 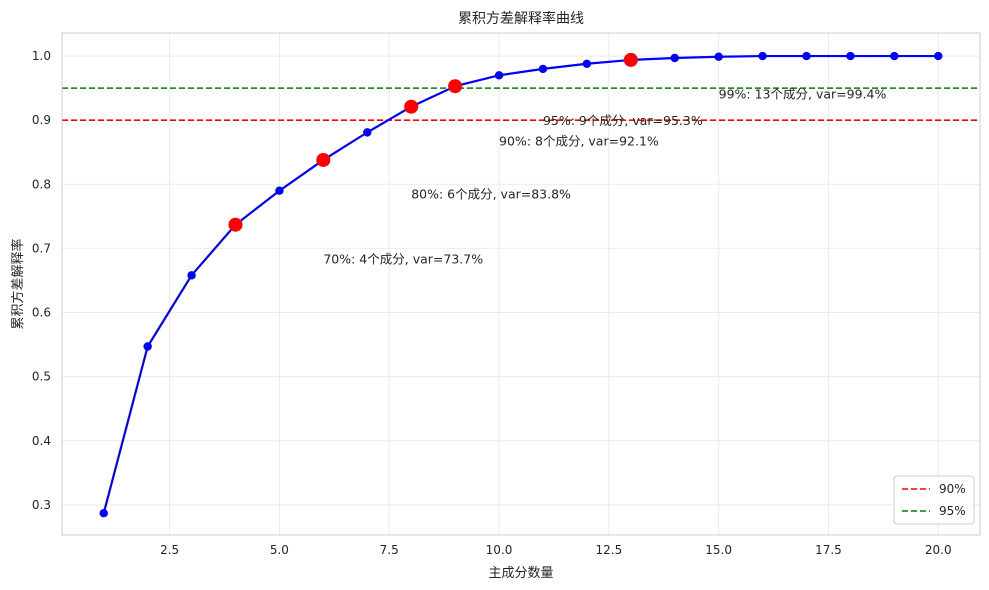 I want to click on x-tick-label: 17.5, so click(x=828, y=550).